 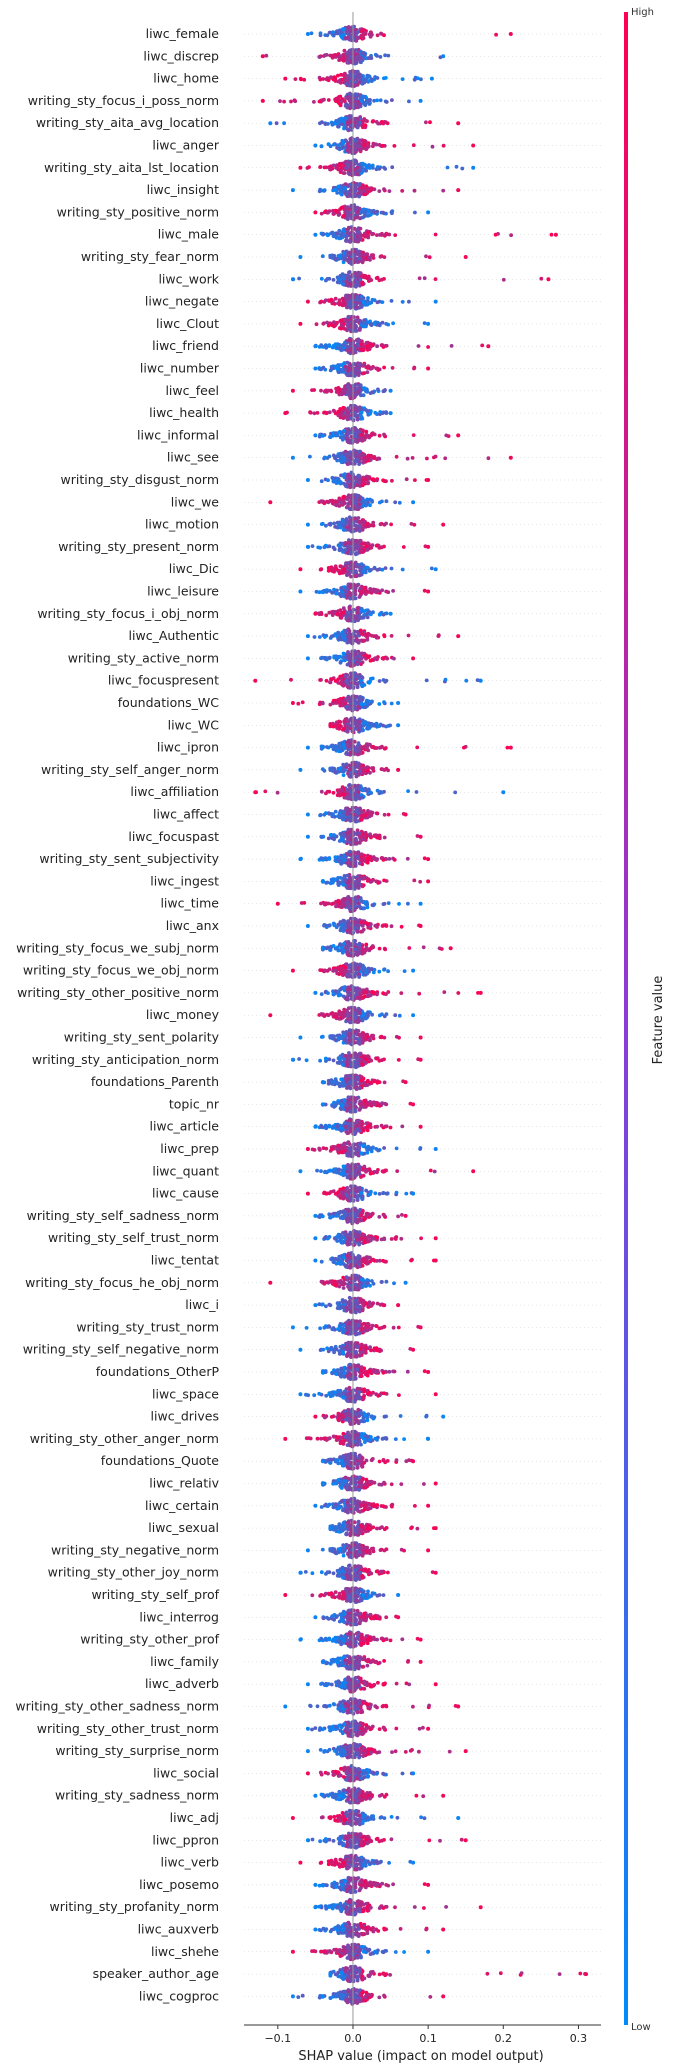 What do you see at coordinates (129, 858) in the screenshot?
I see `feature-label: writing_sty_sent_subjectivity` at bounding box center [129, 858].